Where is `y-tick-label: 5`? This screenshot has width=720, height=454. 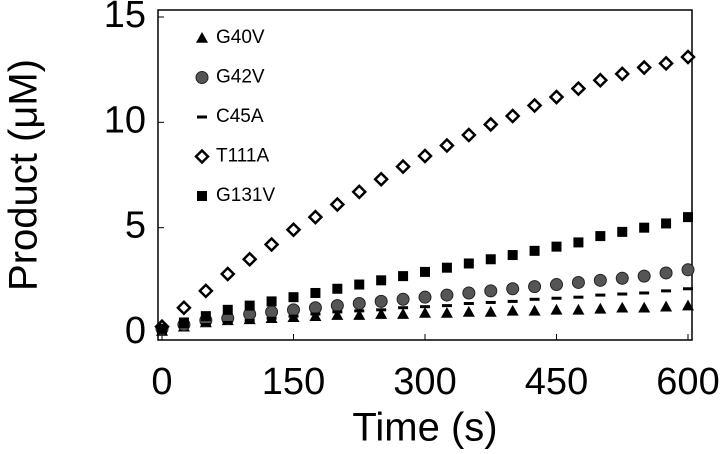
y-tick-label: 5 is located at coordinates (135, 226).